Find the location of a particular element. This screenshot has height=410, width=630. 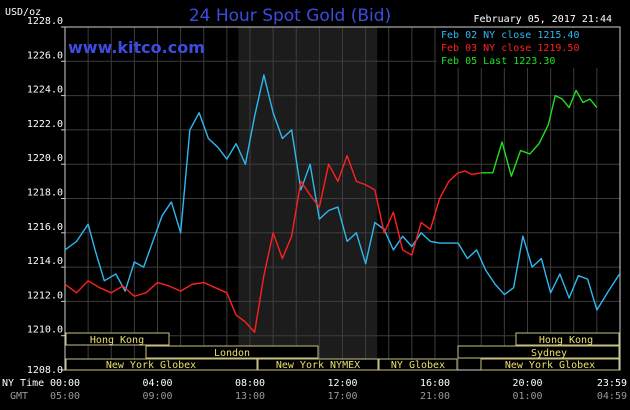

market-label-hong-kong-1: Hong Kong is located at coordinates (117, 340).